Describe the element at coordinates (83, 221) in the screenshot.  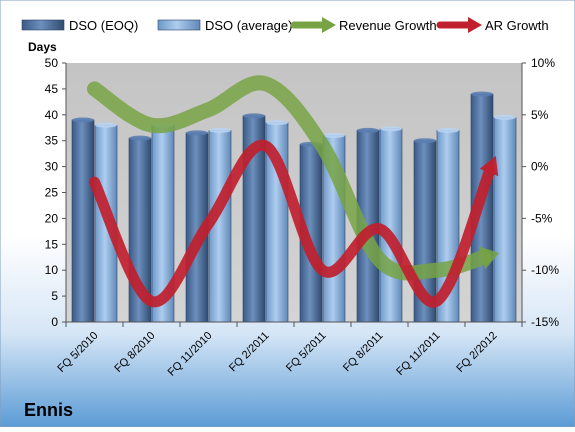
I see `bar-dso-eoq` at that location.